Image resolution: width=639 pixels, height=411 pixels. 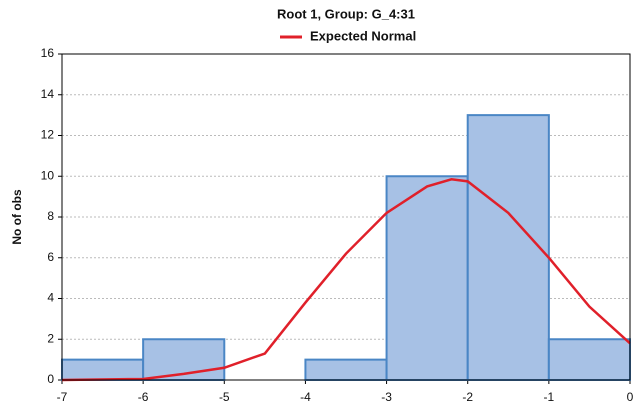 What do you see at coordinates (50, 257) in the screenshot?
I see `y-tick-label: 6` at bounding box center [50, 257].